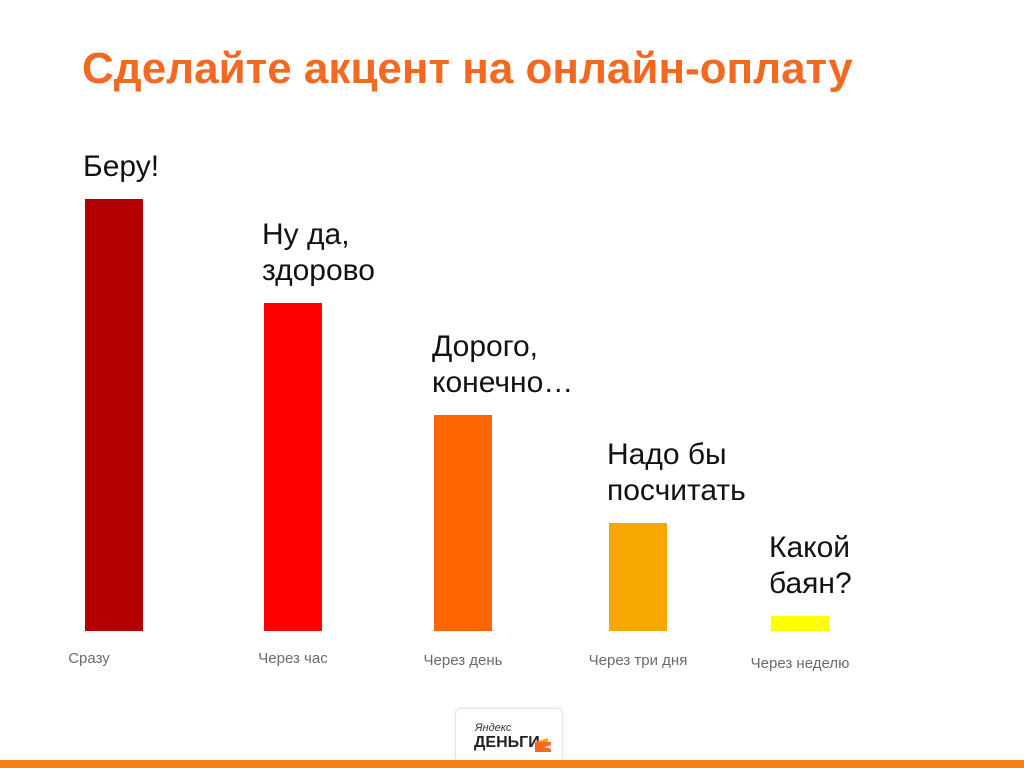 The image size is (1024, 768). What do you see at coordinates (121, 166) in the screenshot?
I see `bar-annotation-1: Беру!` at bounding box center [121, 166].